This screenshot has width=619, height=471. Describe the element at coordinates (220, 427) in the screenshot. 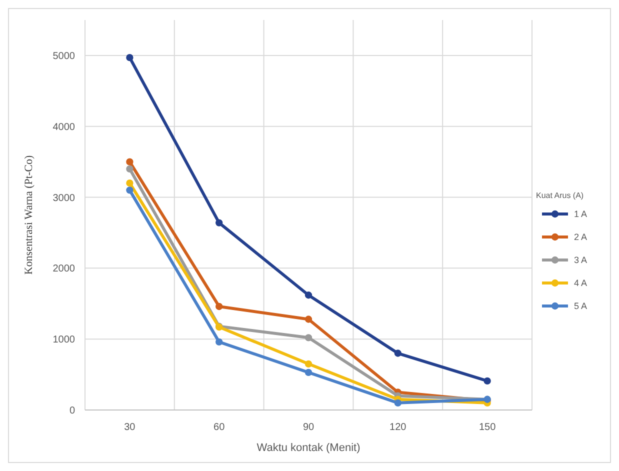

I see `x-tick-label: 60` at that location.